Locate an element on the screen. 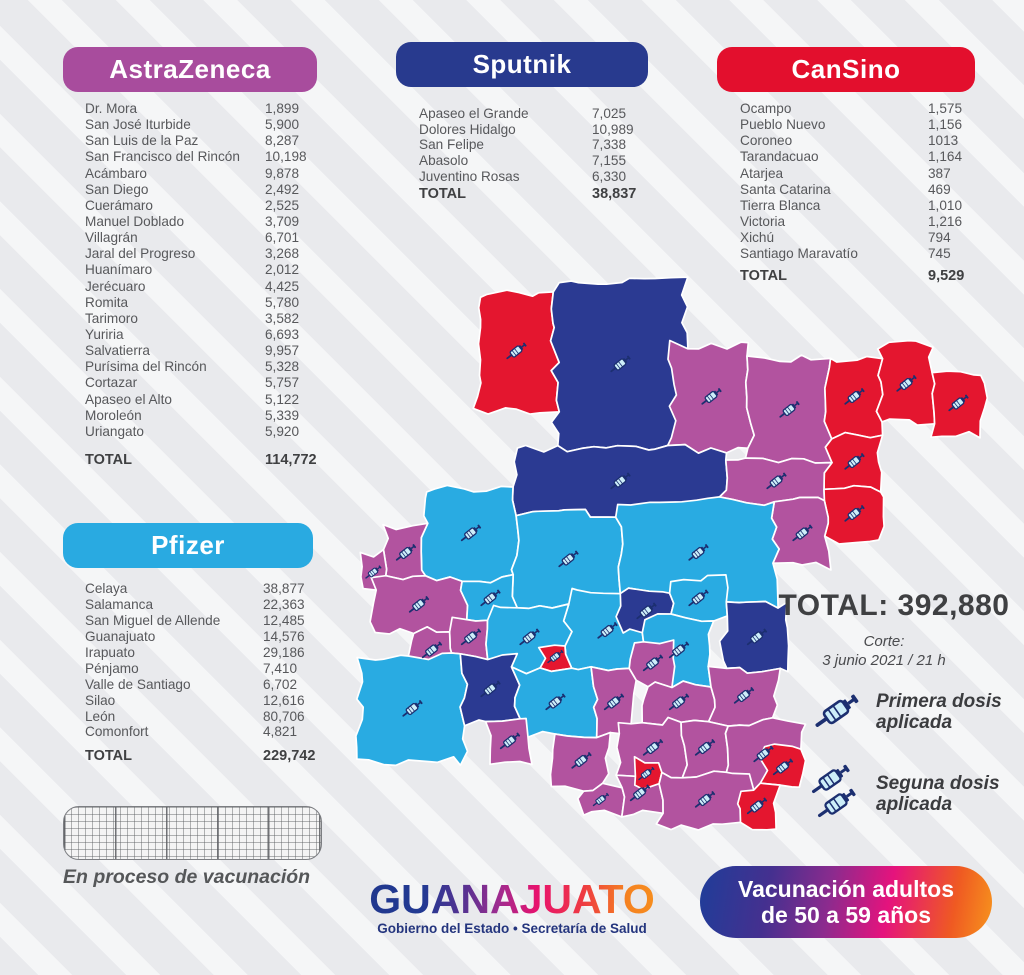 Image resolution: width=1024 pixels, height=975 pixels. municipality-name: Santa Catarina is located at coordinates (785, 189).